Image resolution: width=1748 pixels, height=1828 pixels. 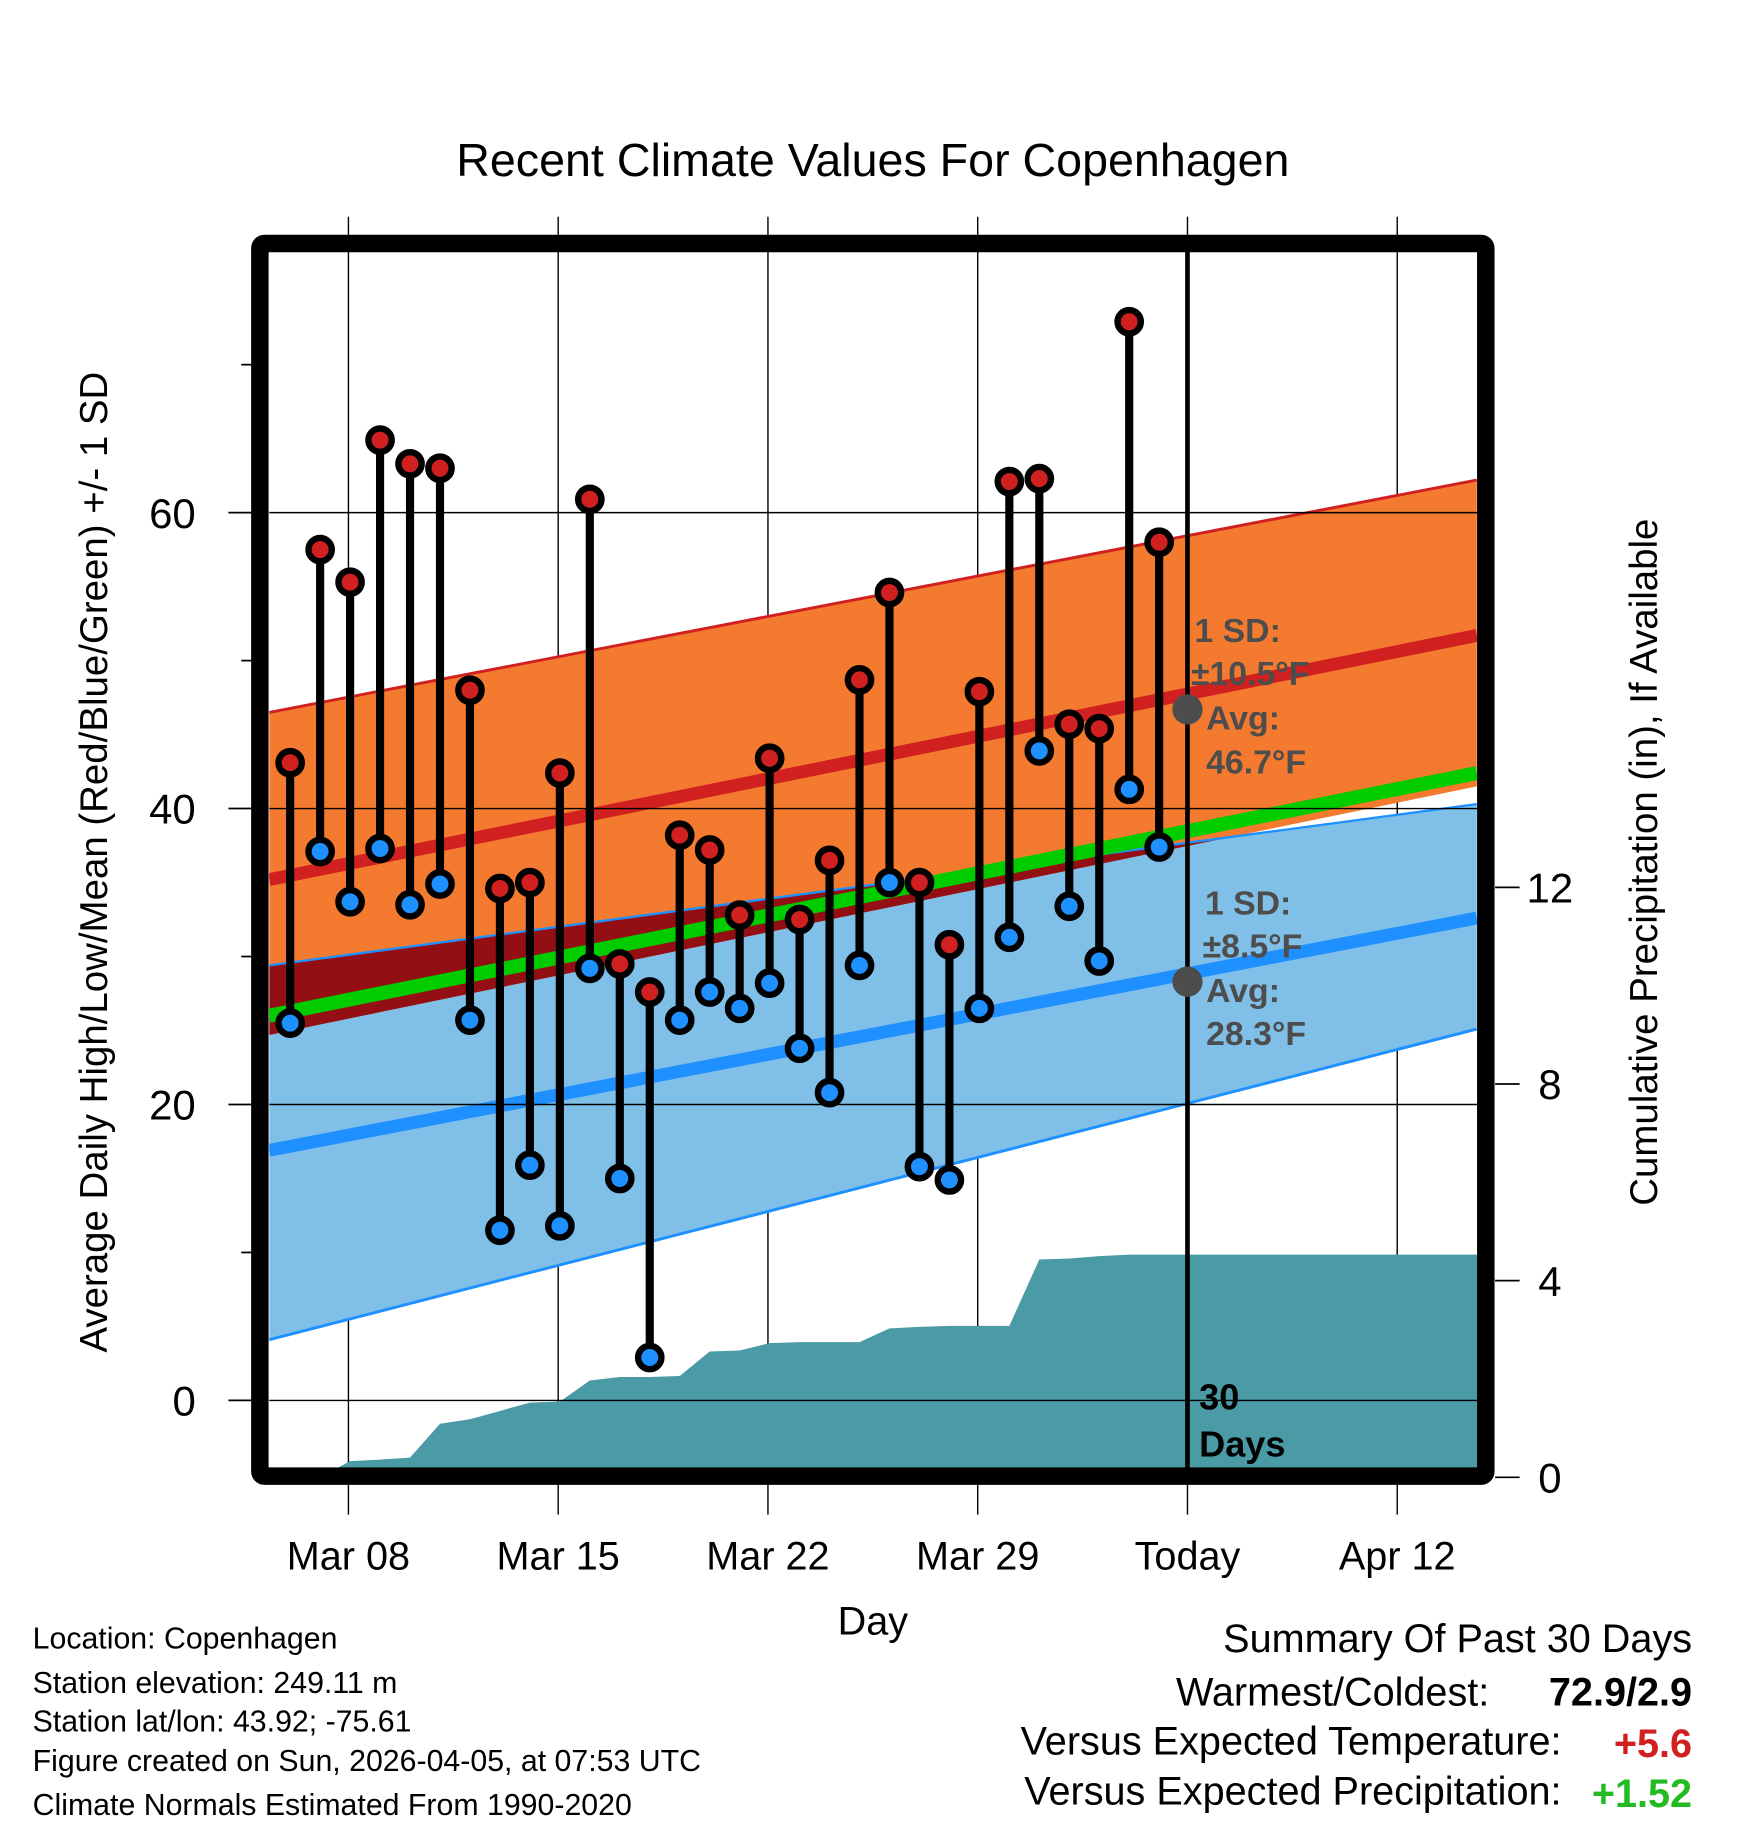 I want to click on high-sd-upper-edge, so click(x=873, y=596).